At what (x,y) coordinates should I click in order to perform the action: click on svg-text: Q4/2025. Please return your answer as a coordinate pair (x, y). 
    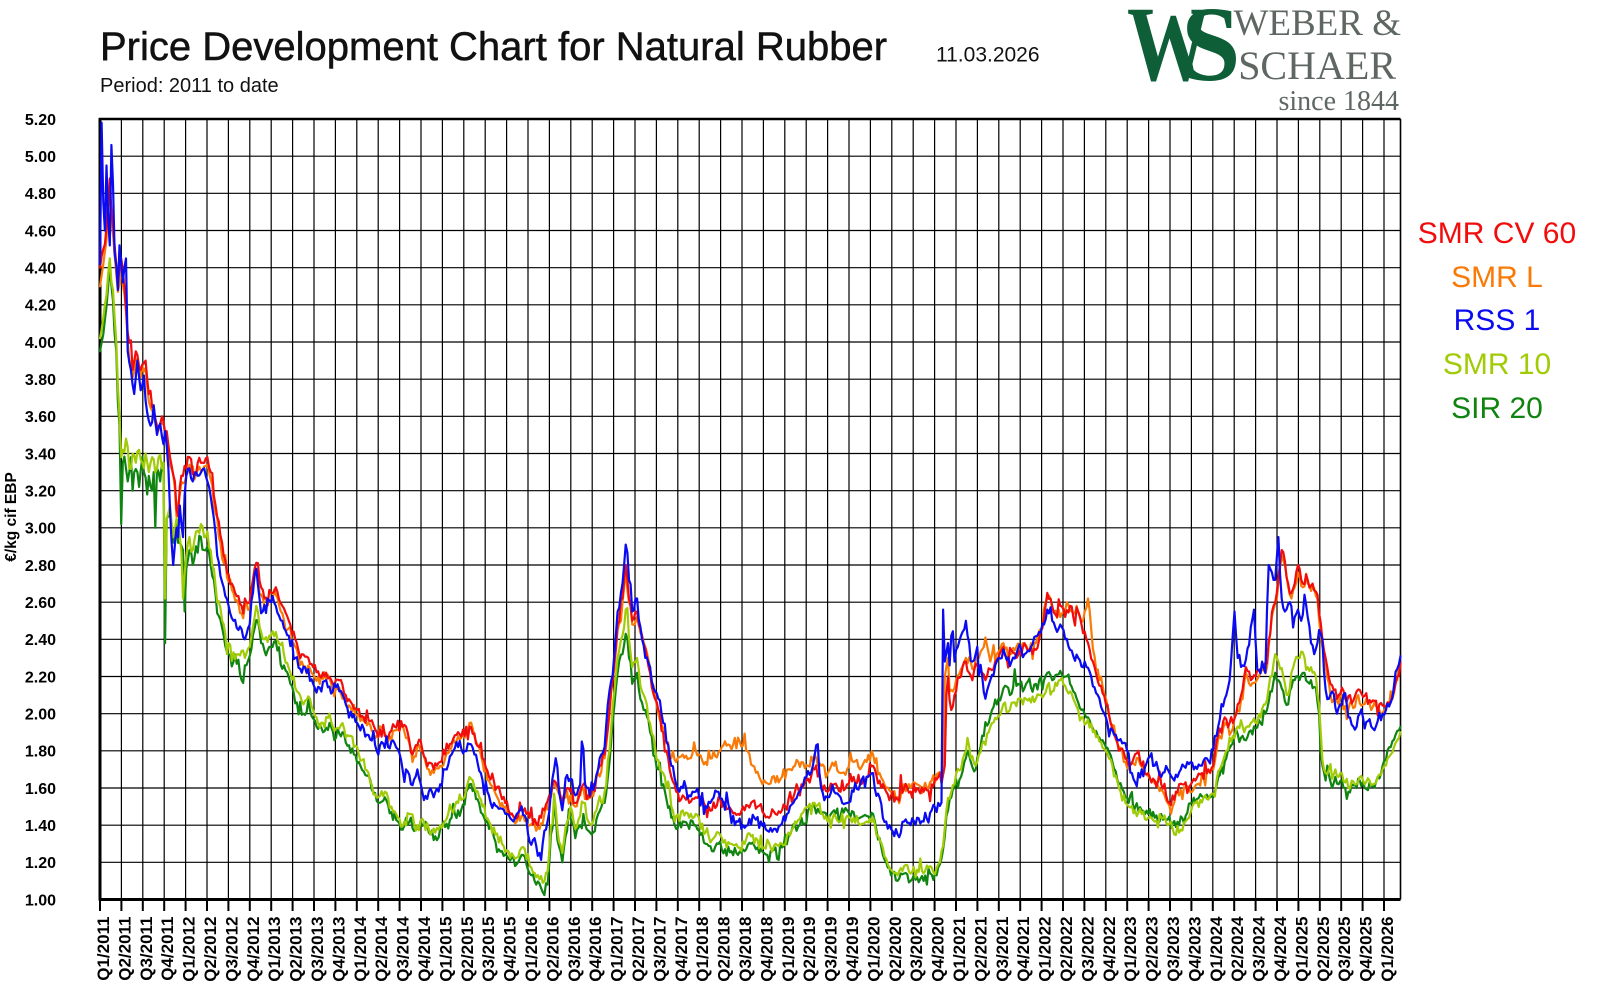
    Looking at the image, I should click on (1366, 949).